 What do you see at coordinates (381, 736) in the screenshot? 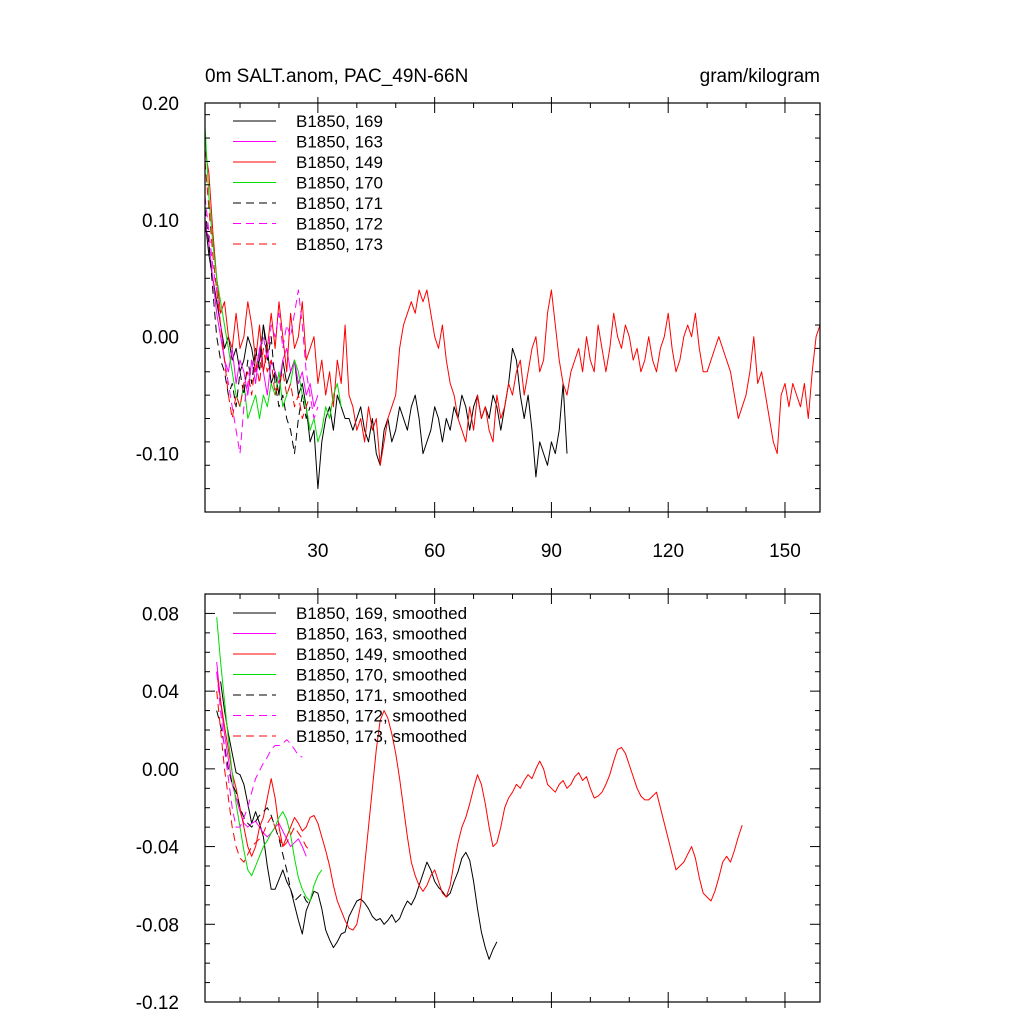
I see `legend-label: B1850, 173, smoothed` at bounding box center [381, 736].